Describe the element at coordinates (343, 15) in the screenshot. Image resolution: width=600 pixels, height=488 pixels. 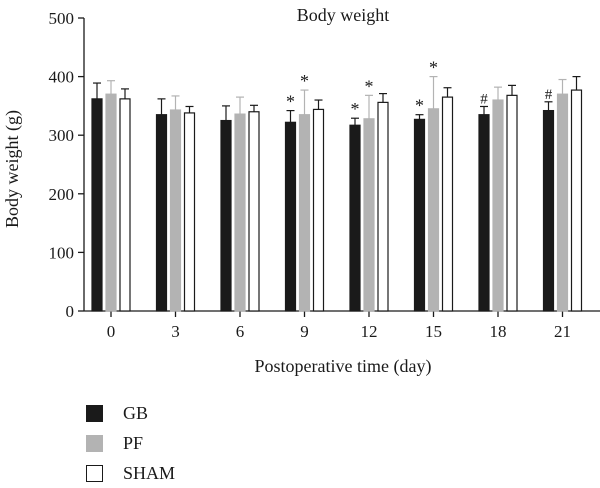
I see `chart-title: Body weight` at that location.